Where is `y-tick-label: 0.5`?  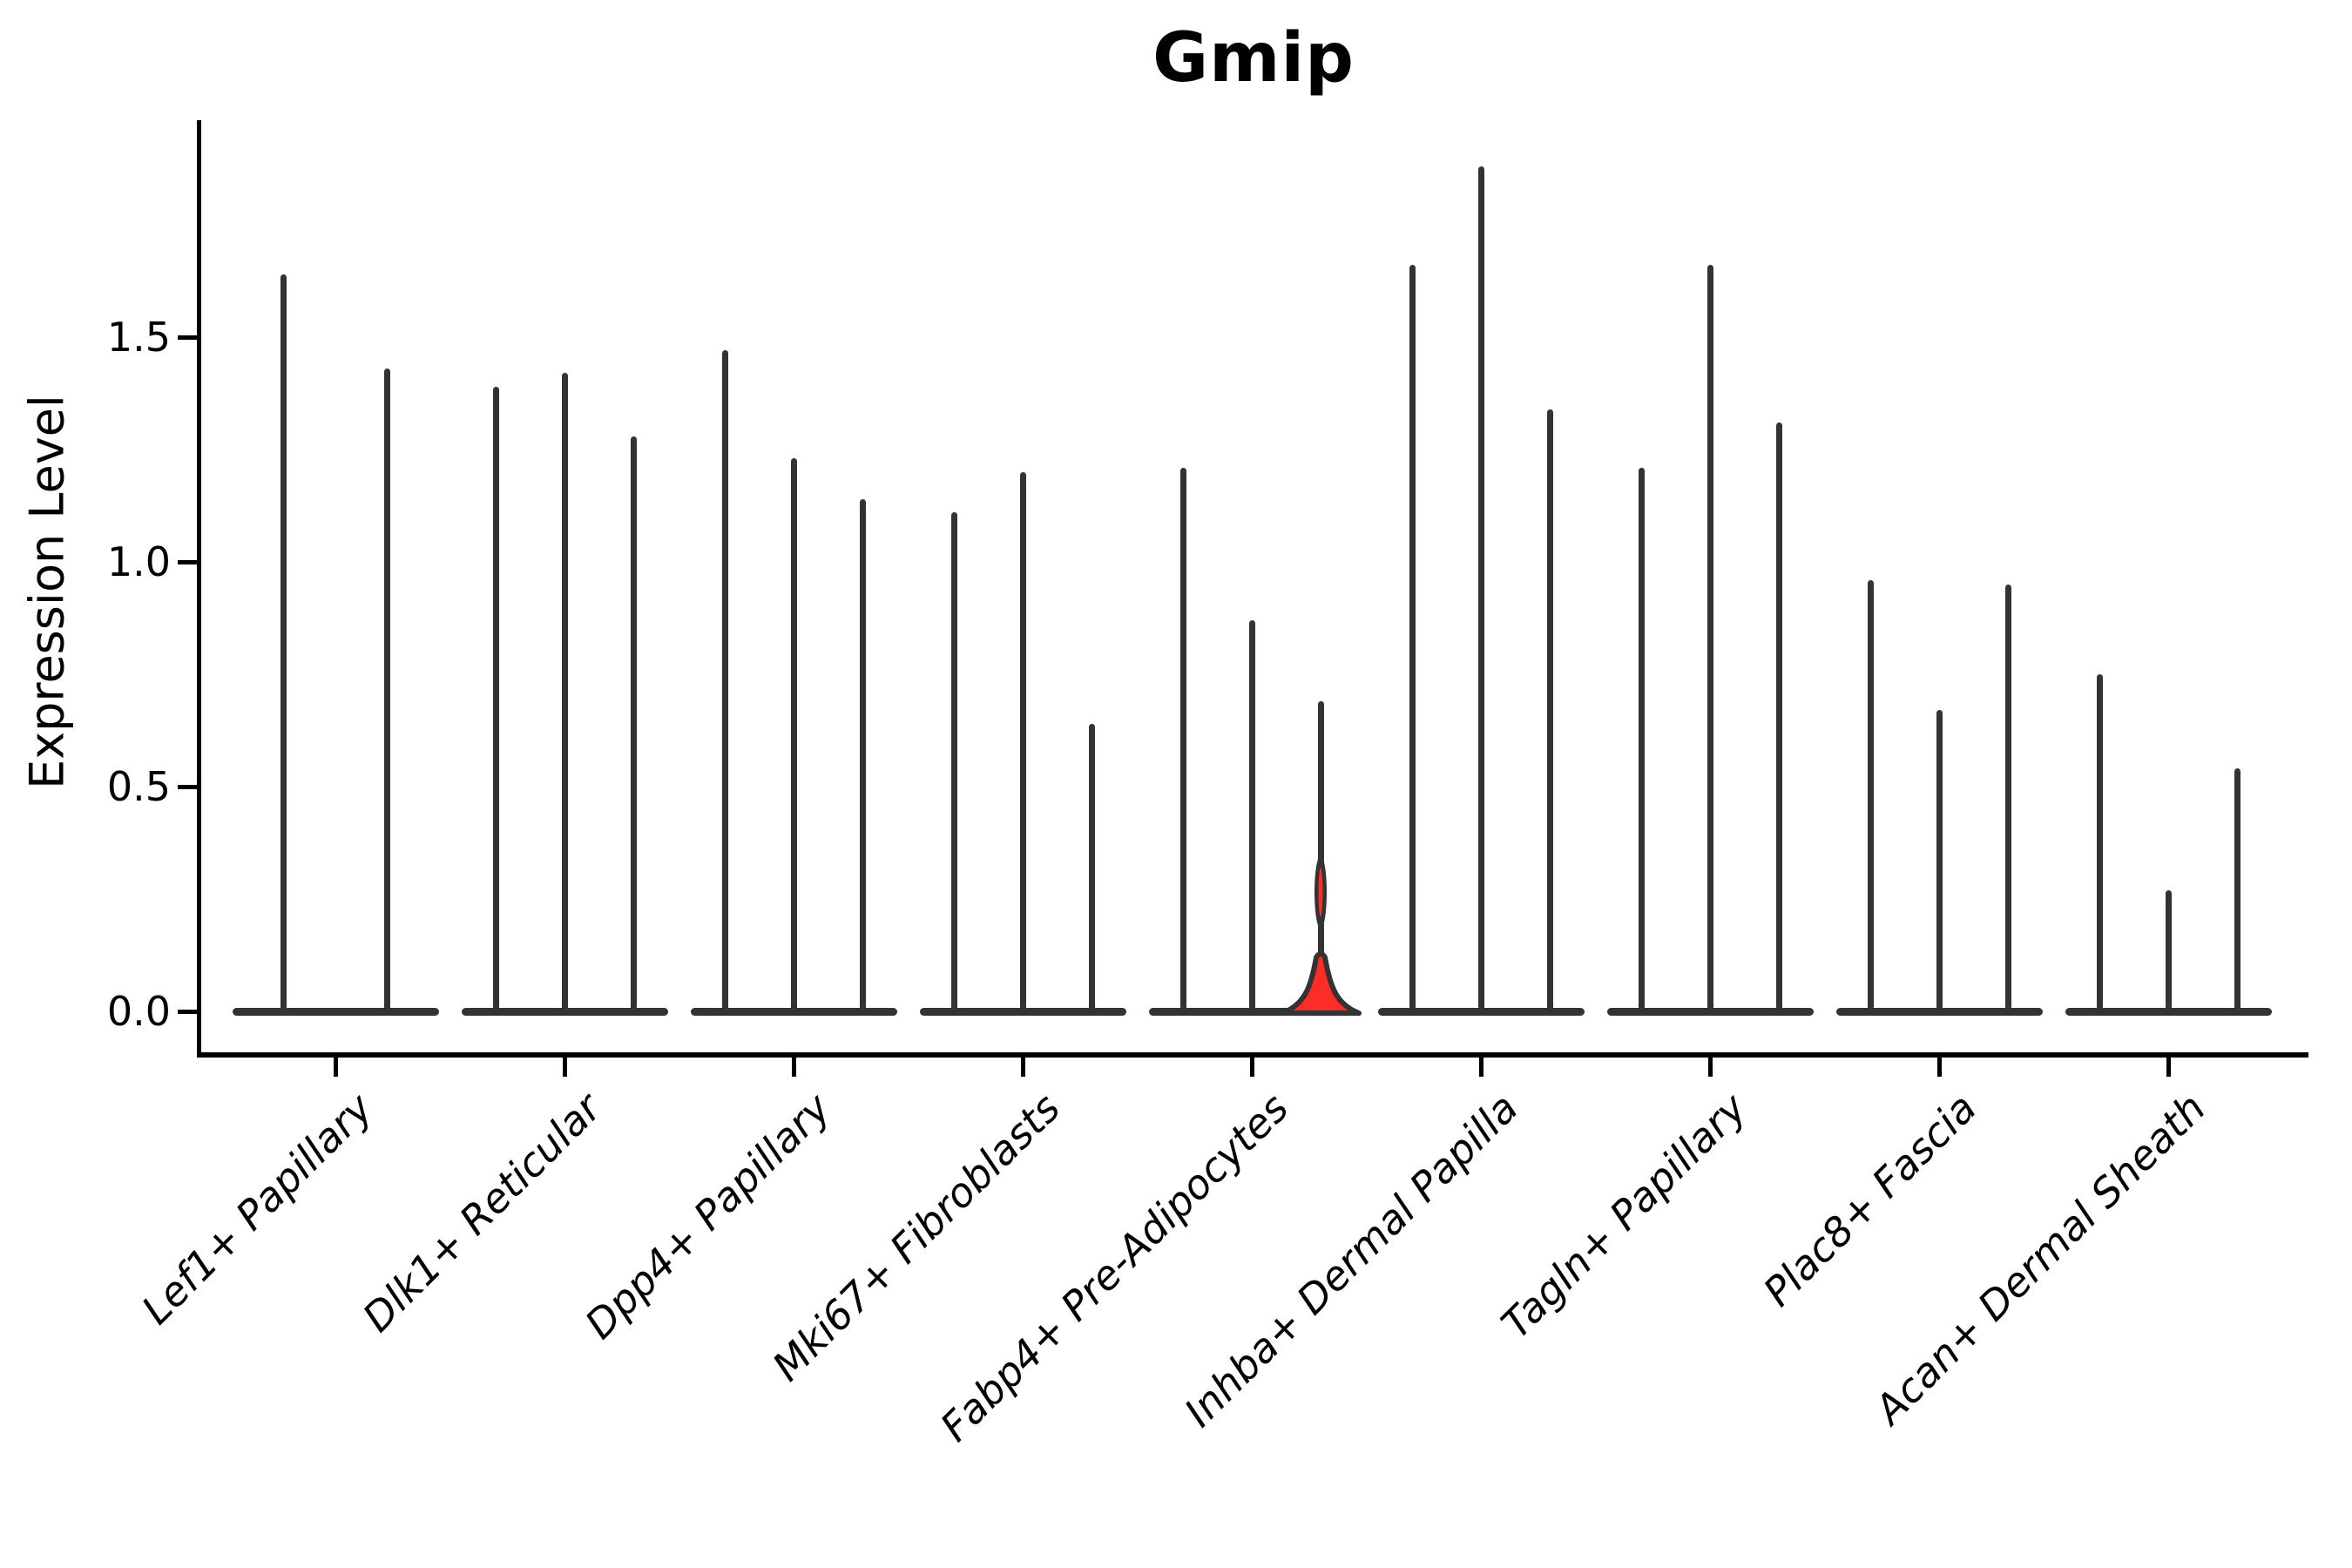 y-tick-label: 0.5 is located at coordinates (138, 786).